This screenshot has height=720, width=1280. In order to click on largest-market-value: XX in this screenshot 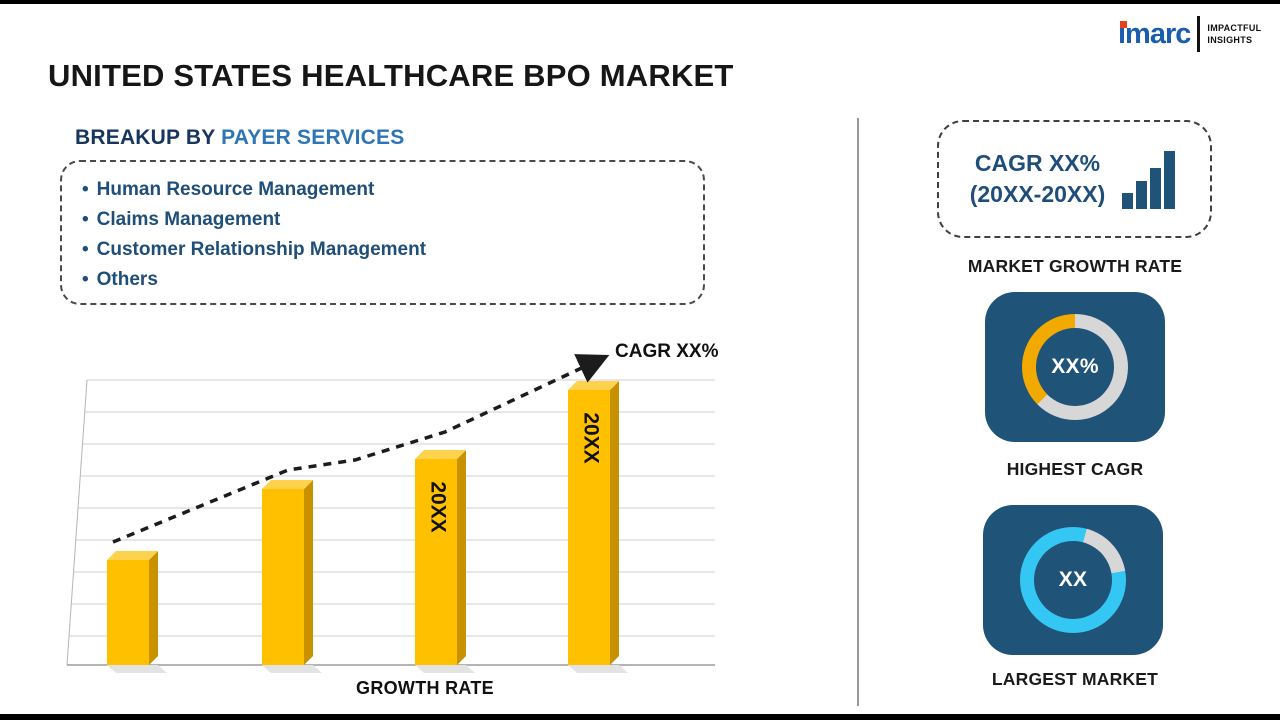, I will do `click(1073, 580)`.